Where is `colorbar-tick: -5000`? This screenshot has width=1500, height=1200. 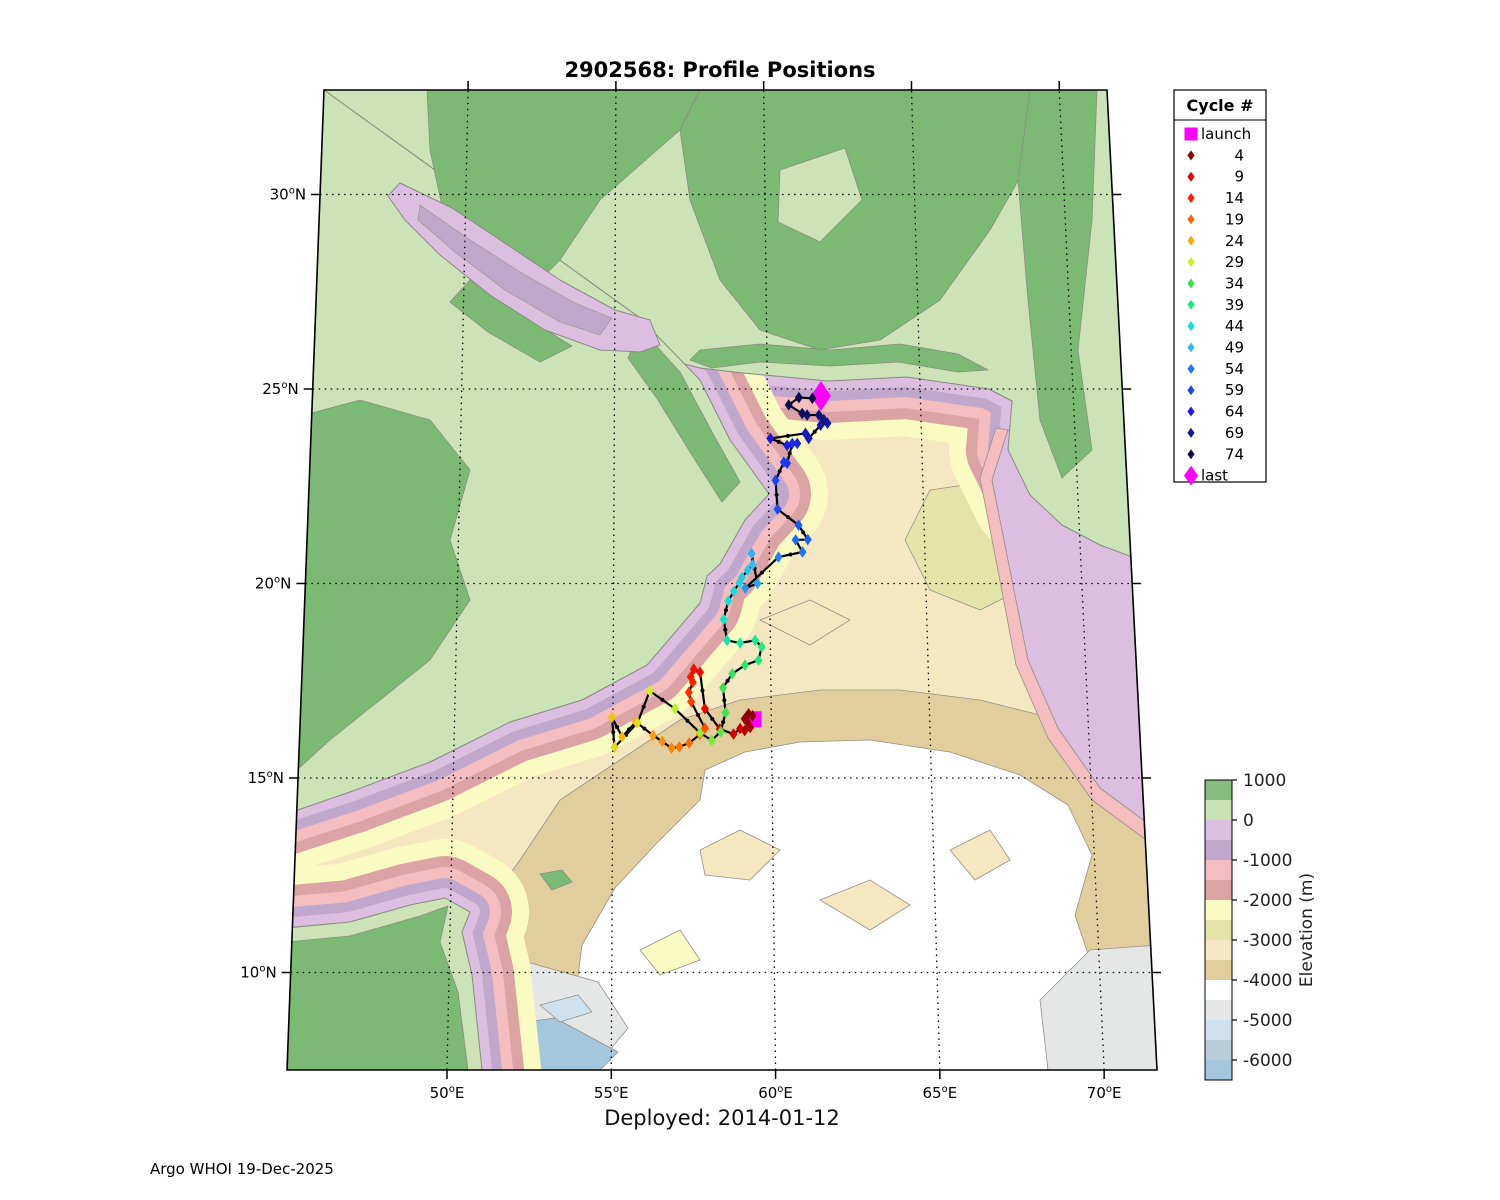 colorbar-tick: -5000 is located at coordinates (1267, 1021).